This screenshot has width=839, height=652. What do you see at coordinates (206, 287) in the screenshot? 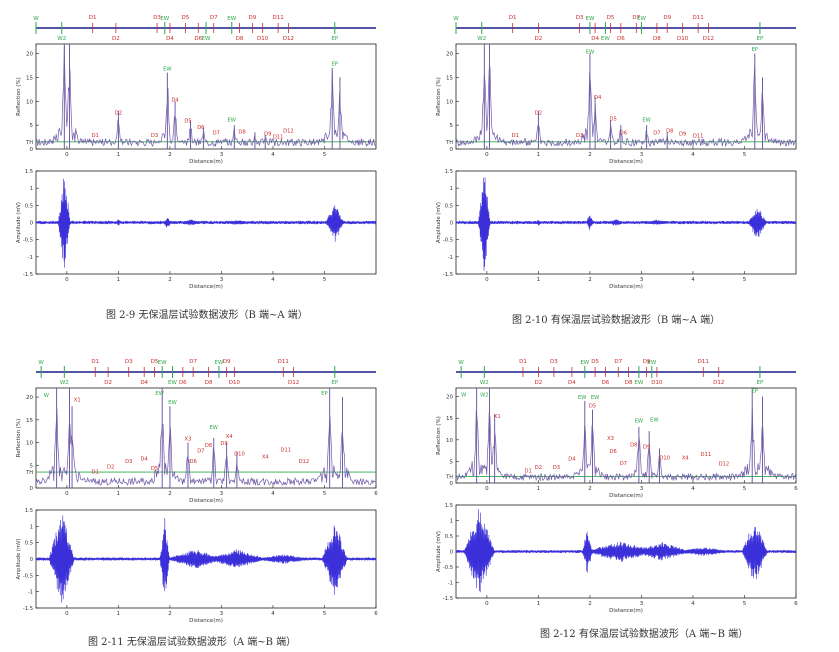
I see `amplitude-x-axis-label: Distance(m)` at bounding box center [206, 287].